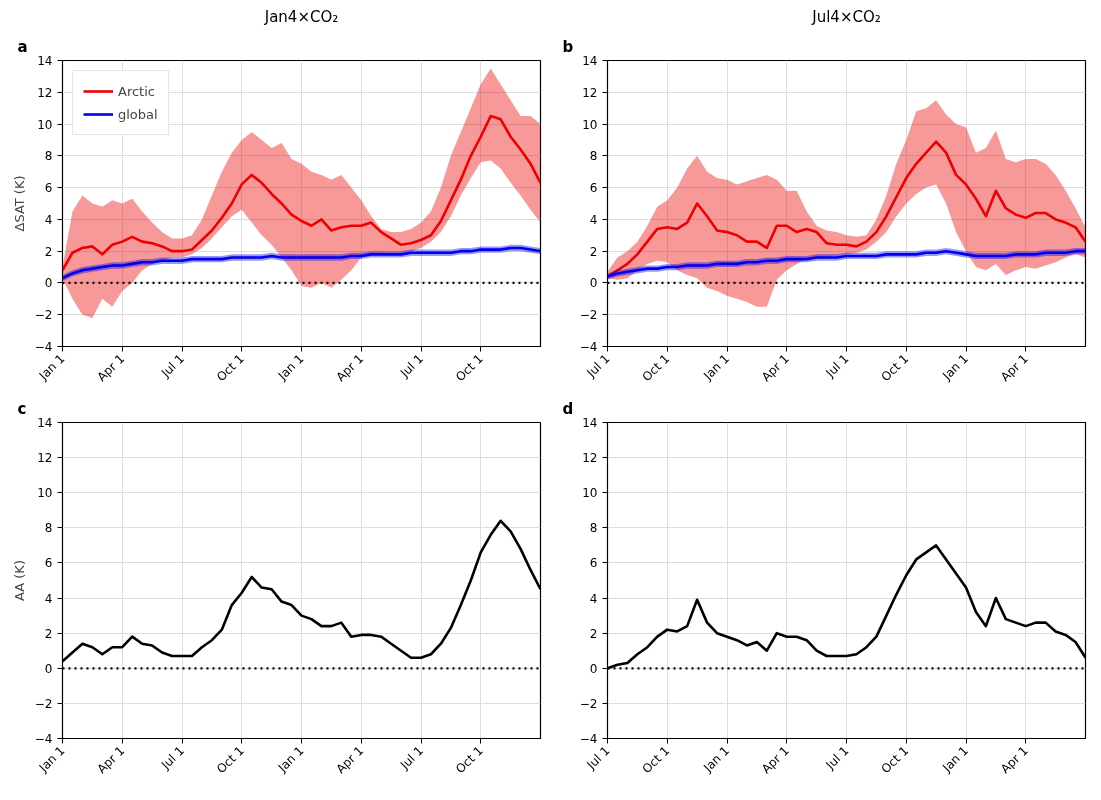 Image resolution: width=1101 pixels, height=800 pixels. Describe the element at coordinates (301, 16) in the screenshot. I see `chart-title: Jan4×CO₂` at that location.